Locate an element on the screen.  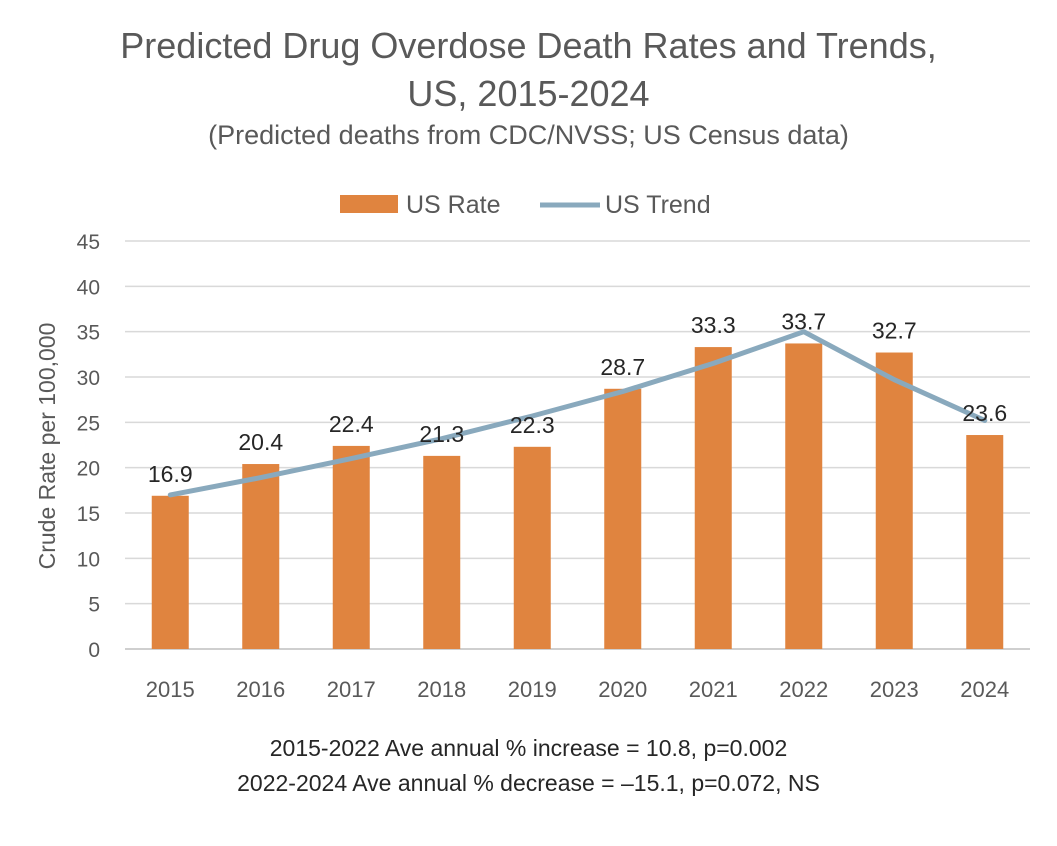
data-label-2016: 20.4 is located at coordinates (260, 442).